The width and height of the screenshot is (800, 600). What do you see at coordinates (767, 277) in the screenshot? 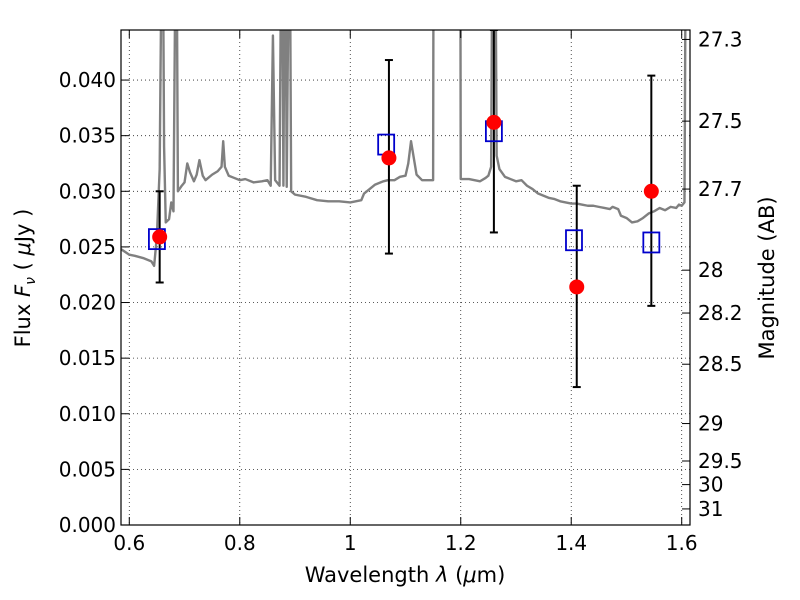
I see `y2-axis-title: Magnitude (AB)` at bounding box center [767, 277].